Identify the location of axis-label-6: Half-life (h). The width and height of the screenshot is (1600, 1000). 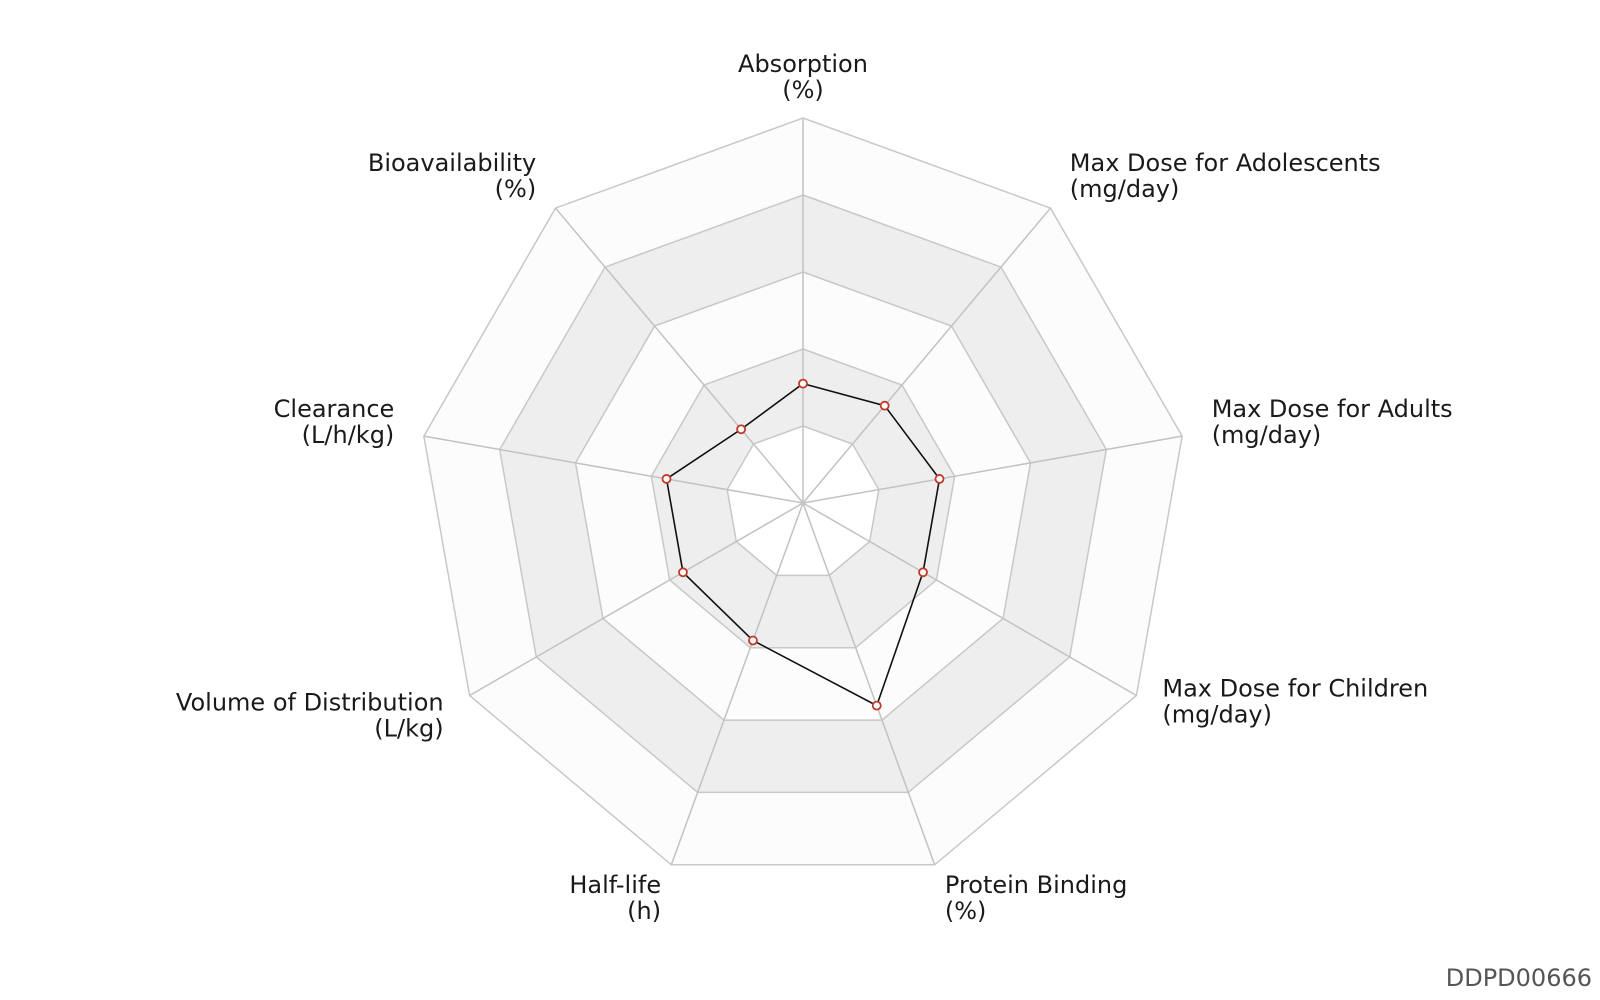
(615, 898).